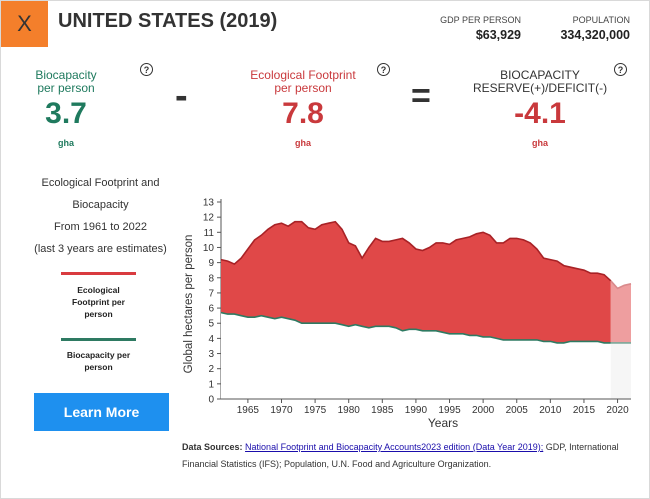 The image size is (650, 499). What do you see at coordinates (211, 354) in the screenshot?
I see `y-tick-label: 3` at bounding box center [211, 354].